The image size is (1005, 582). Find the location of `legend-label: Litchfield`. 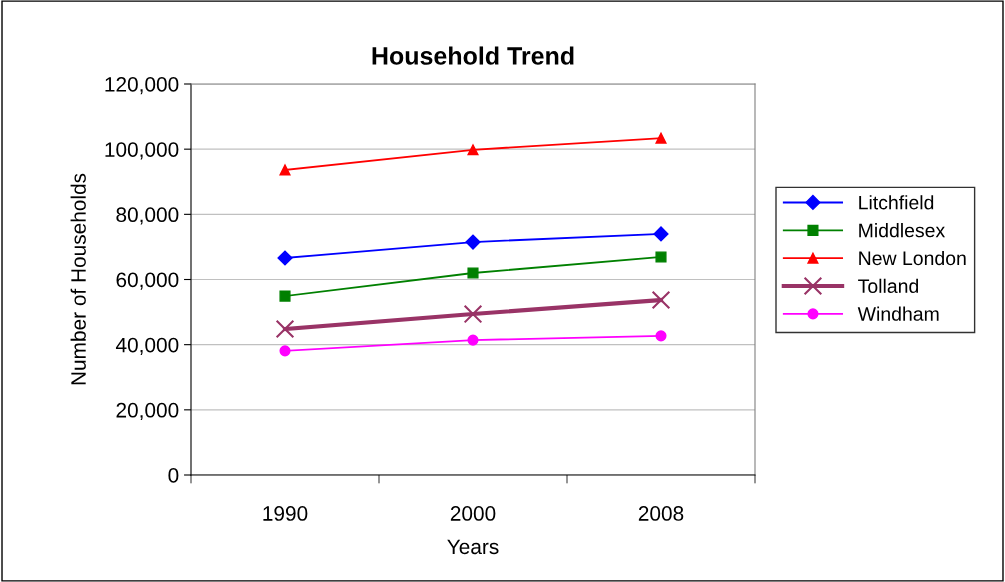

legend-label: Litchfield is located at coordinates (896, 202).